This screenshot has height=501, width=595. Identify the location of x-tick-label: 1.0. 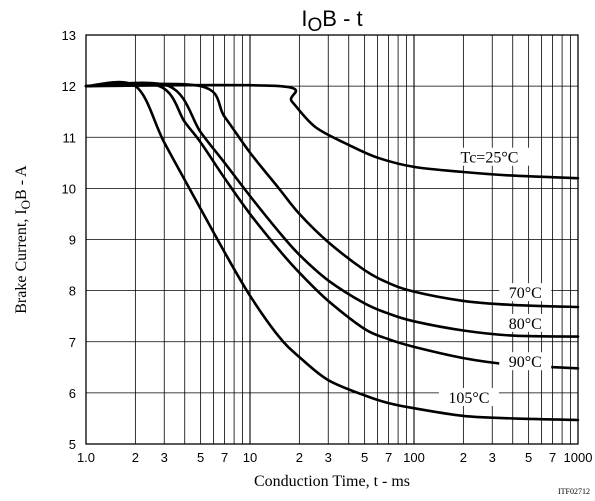
(86, 457).